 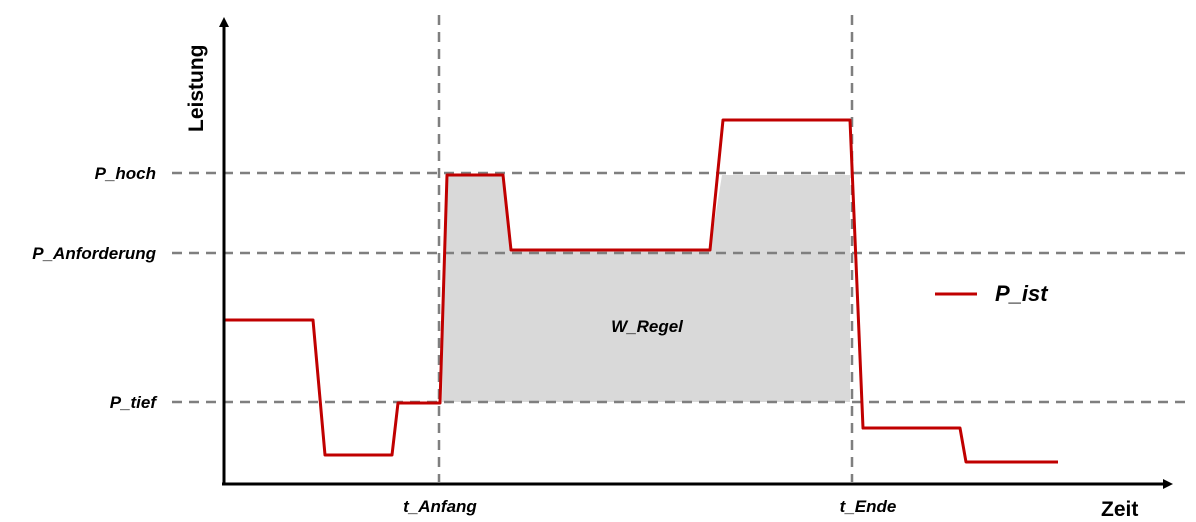 I want to click on w-regel-label: W_Regel, so click(x=647, y=326).